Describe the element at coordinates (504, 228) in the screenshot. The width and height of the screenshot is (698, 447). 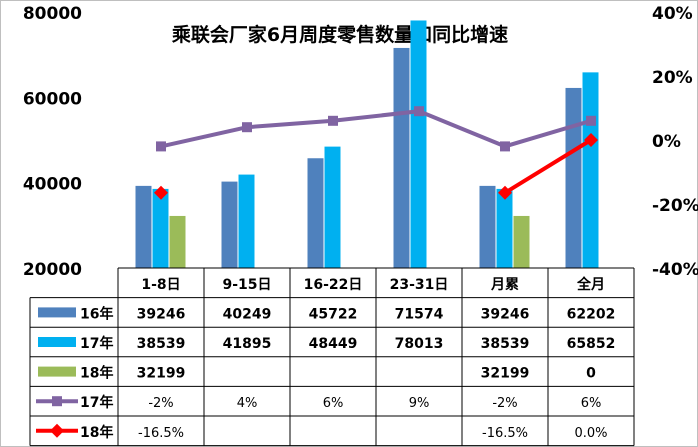
I see `bar-17年-月累` at that location.